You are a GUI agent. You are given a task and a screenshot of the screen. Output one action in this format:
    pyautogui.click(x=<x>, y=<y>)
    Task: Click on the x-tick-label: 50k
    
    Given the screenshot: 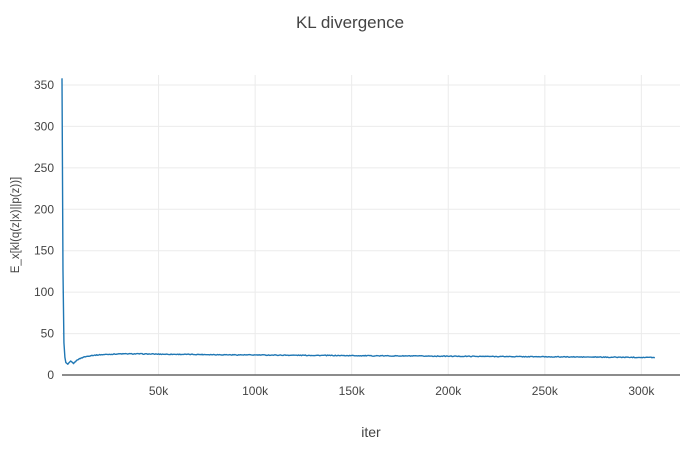 What is the action you would take?
    pyautogui.click(x=159, y=391)
    